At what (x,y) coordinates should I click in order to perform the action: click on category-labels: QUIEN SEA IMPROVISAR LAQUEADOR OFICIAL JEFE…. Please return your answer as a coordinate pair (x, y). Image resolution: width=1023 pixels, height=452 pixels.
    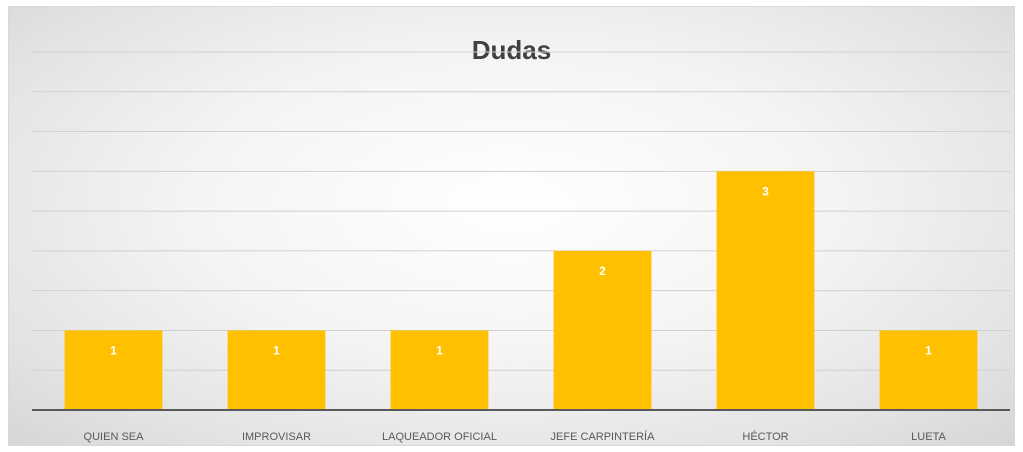
    Looking at the image, I should click on (515, 436).